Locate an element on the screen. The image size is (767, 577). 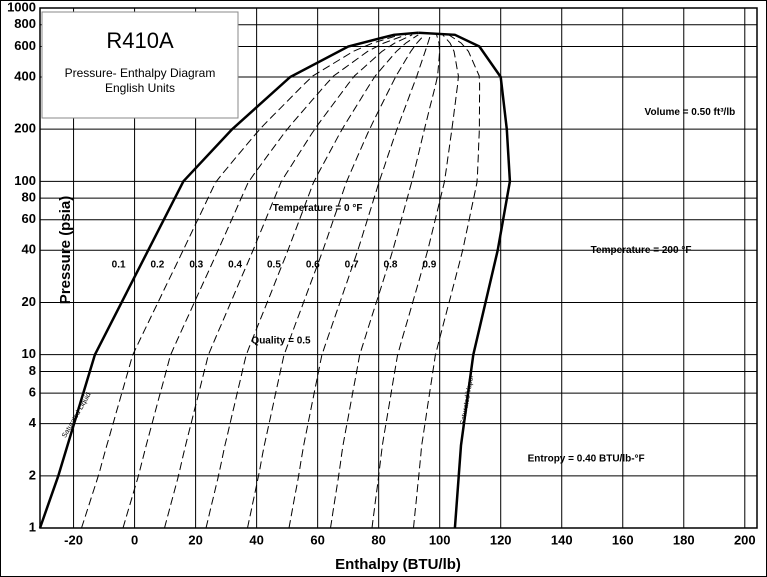
x-tick-label: 160 is located at coordinates (623, 539).